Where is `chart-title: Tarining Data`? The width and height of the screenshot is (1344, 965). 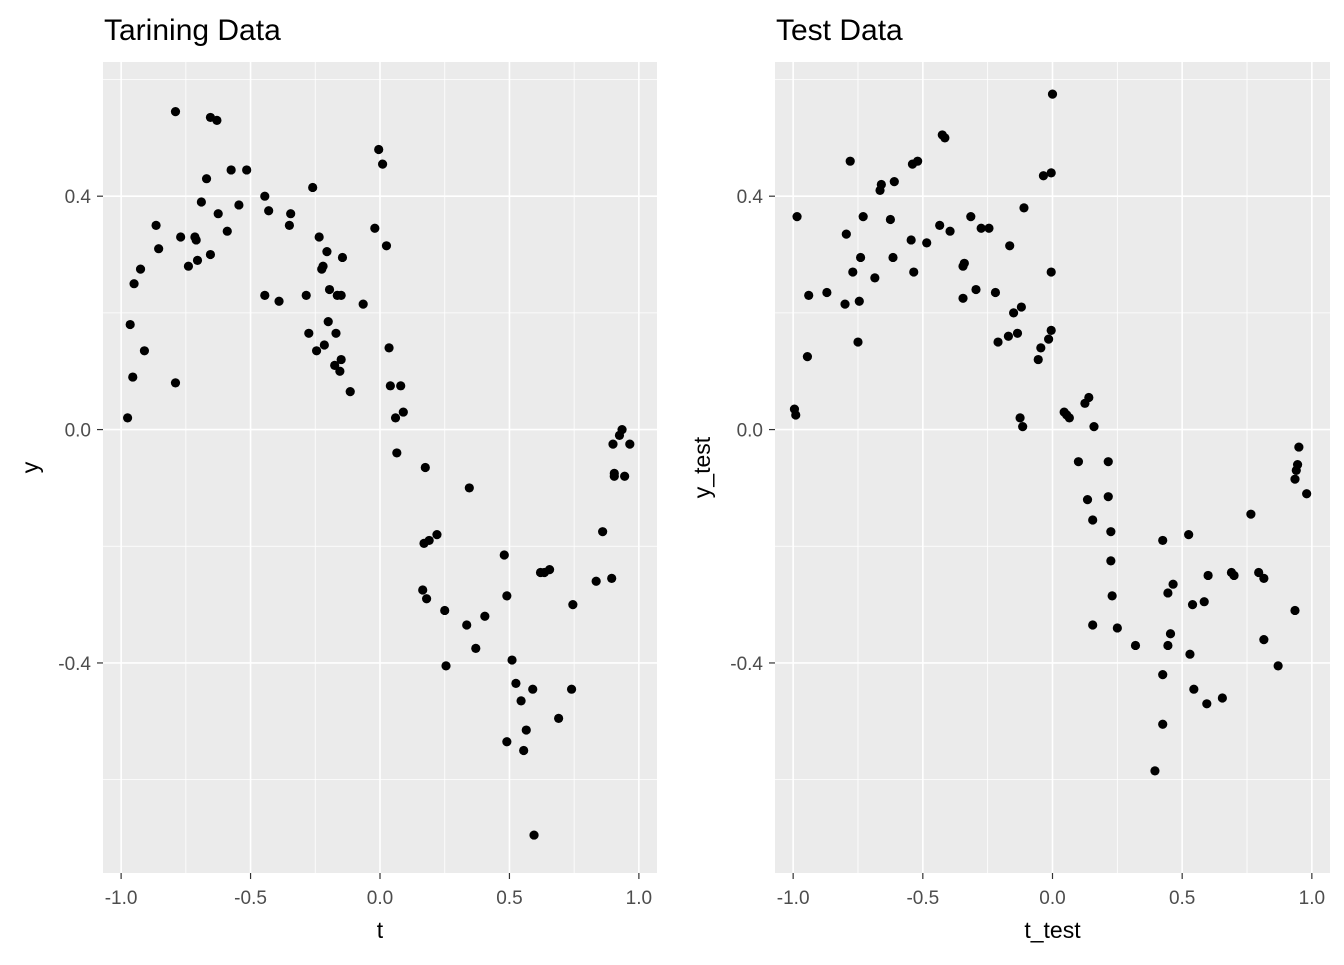 chart-title: Tarining Data is located at coordinates (192, 30).